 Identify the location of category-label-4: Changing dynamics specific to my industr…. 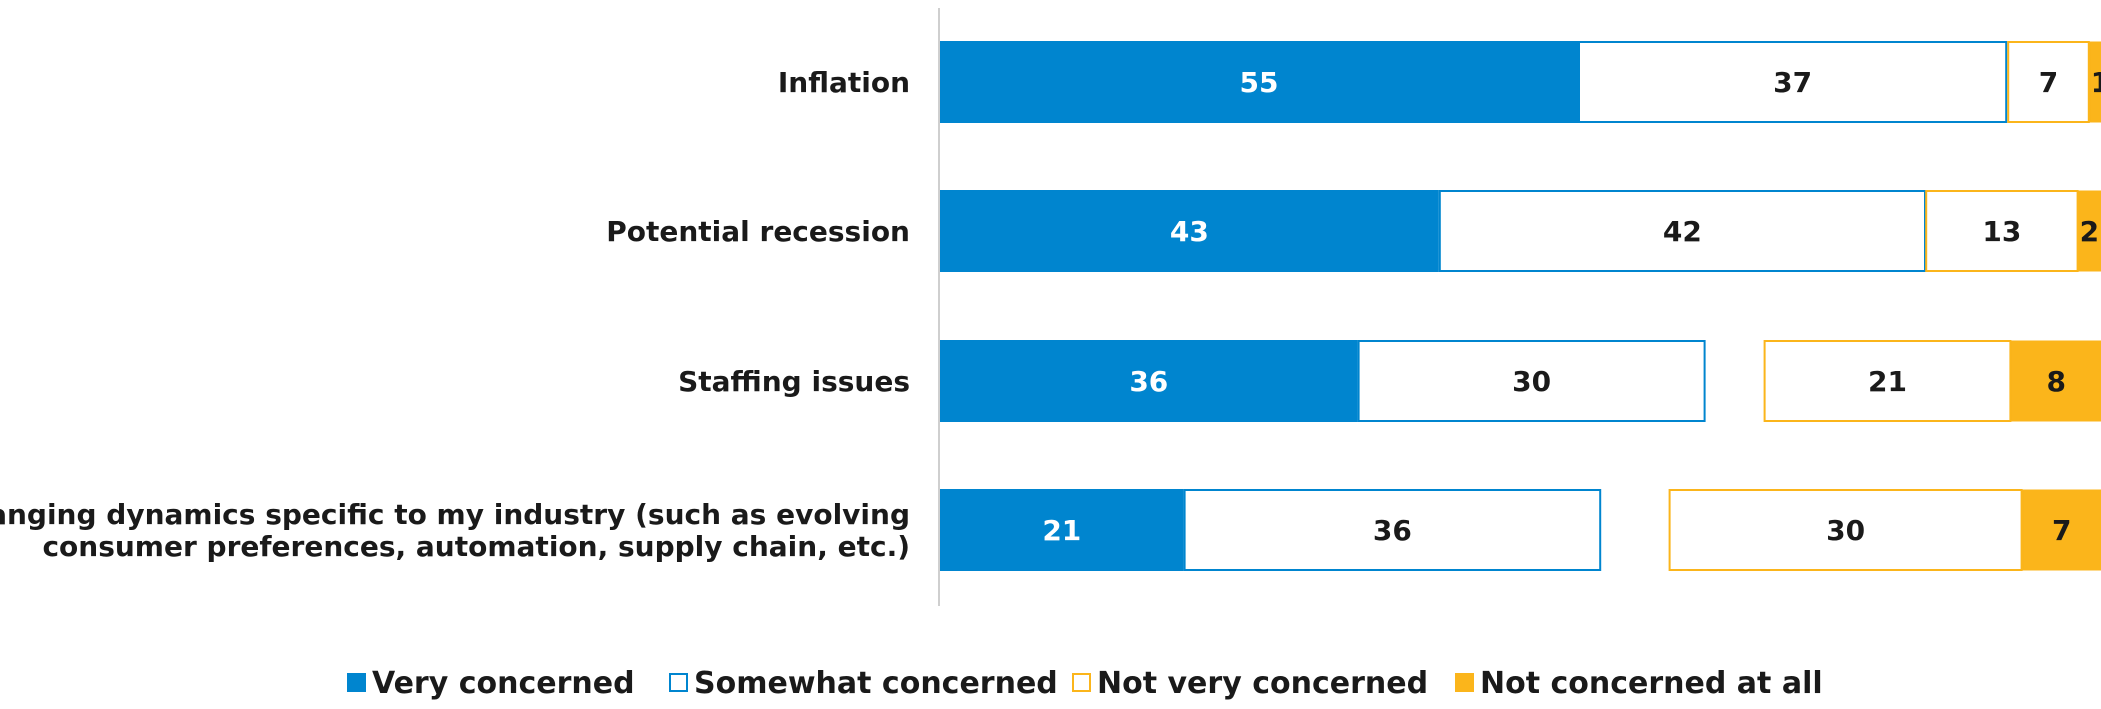
(455, 530).